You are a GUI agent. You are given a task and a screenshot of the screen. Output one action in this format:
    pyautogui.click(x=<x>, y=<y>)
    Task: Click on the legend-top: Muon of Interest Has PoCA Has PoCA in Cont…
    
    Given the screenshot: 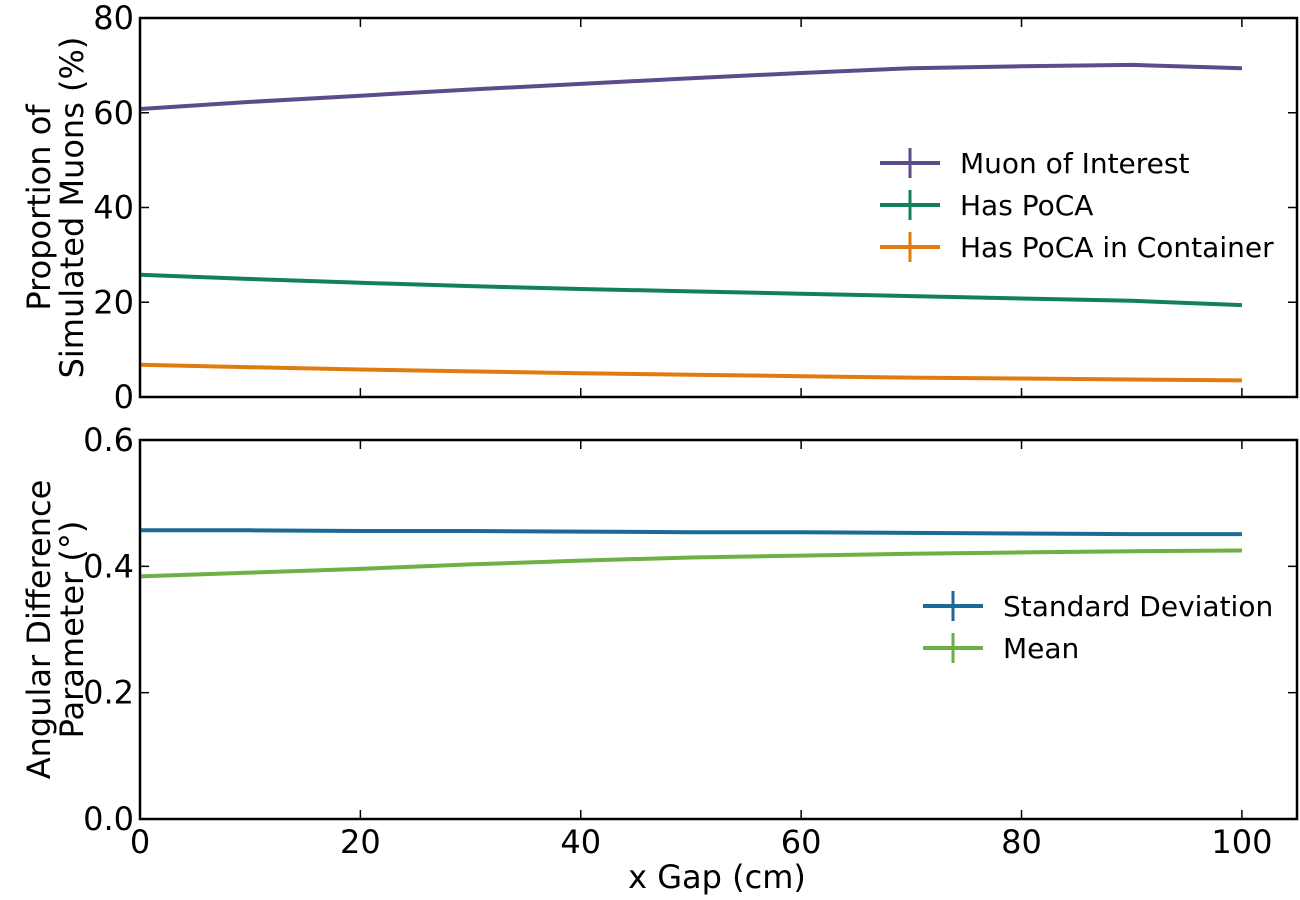 What is the action you would take?
    pyautogui.click(x=1077, y=205)
    